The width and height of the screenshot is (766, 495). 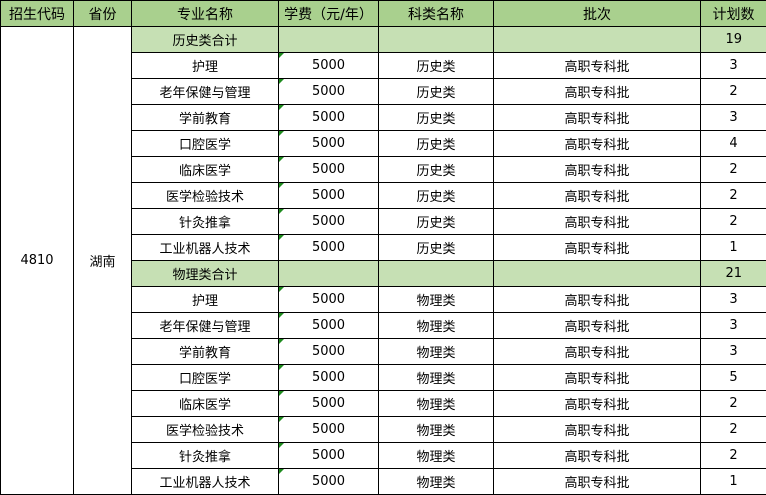 I want to click on column-header: 省份, so click(x=102, y=13).